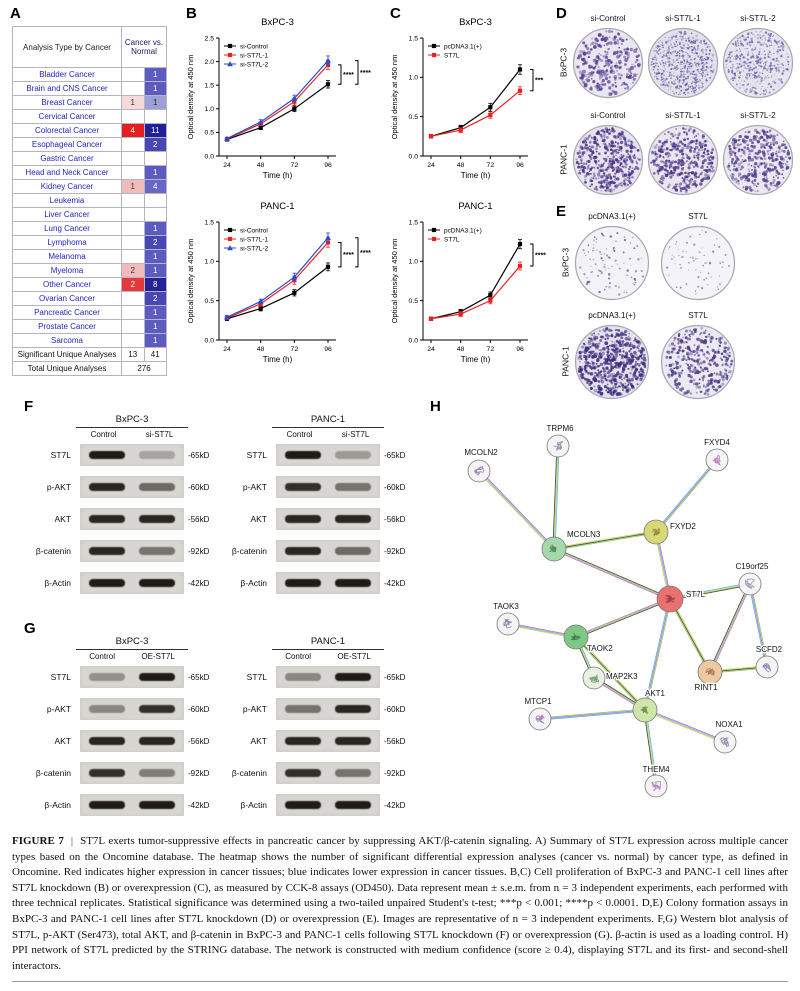  I want to click on heatmap-cell: 4, so click(133, 130).